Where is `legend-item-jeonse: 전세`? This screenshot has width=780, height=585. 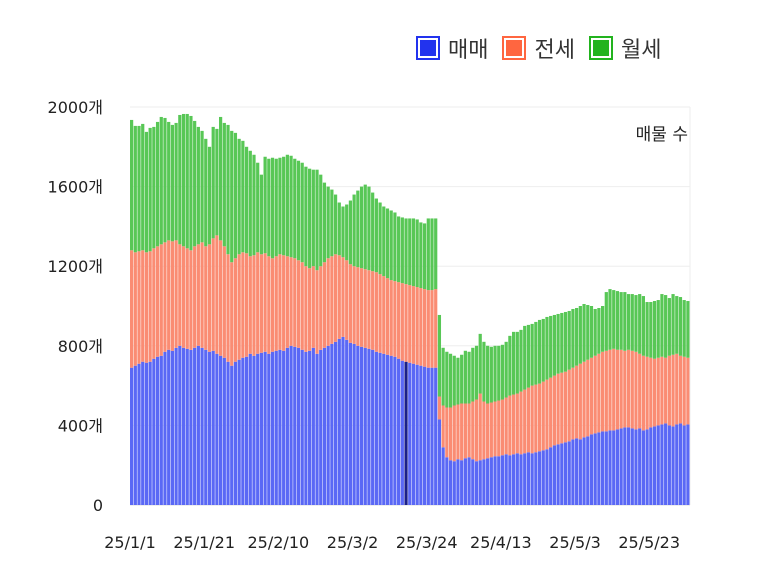 legend-item-jeonse: 전세 is located at coordinates (538, 48).